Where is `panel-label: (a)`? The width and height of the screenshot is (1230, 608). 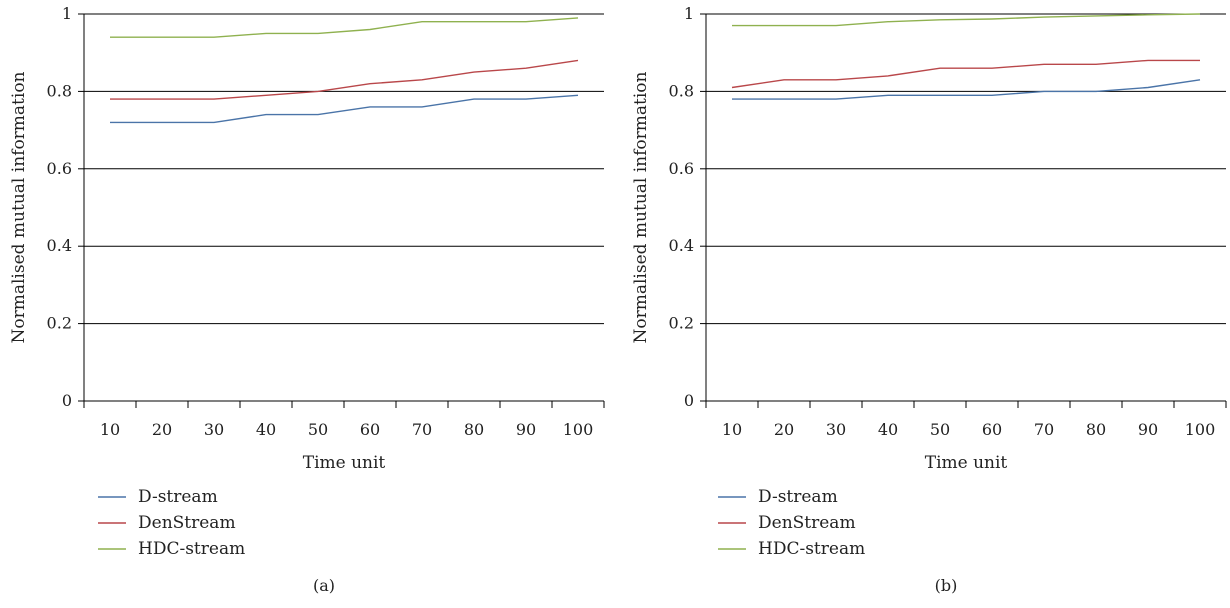 panel-label: (a) is located at coordinates (324, 585).